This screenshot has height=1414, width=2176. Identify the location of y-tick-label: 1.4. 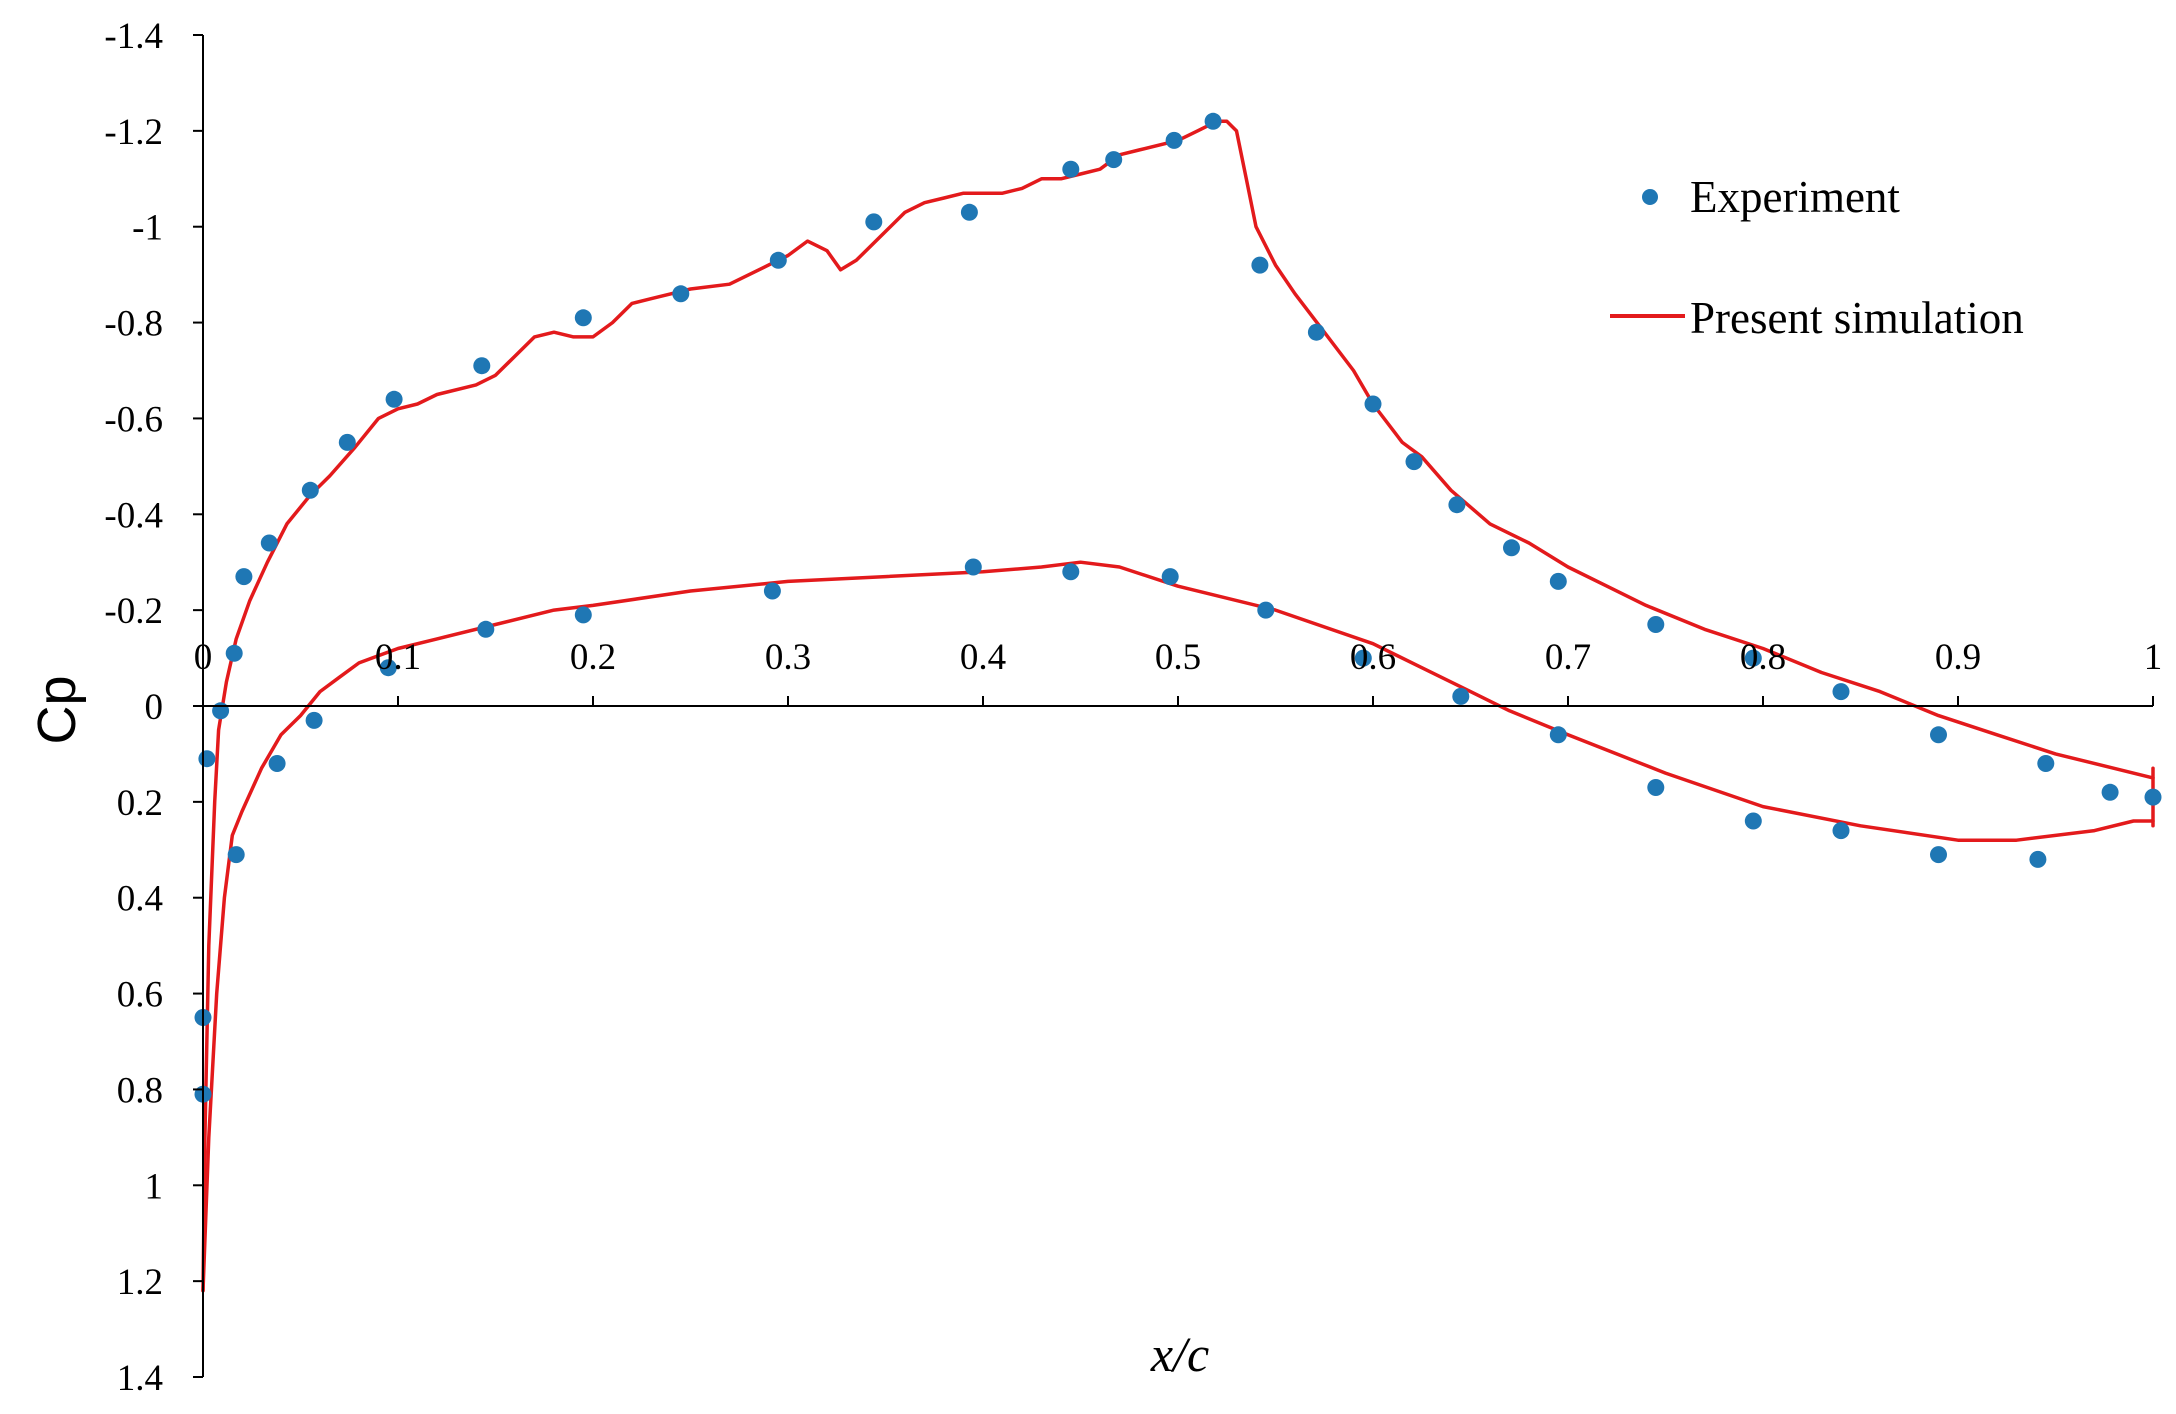
(140, 1378).